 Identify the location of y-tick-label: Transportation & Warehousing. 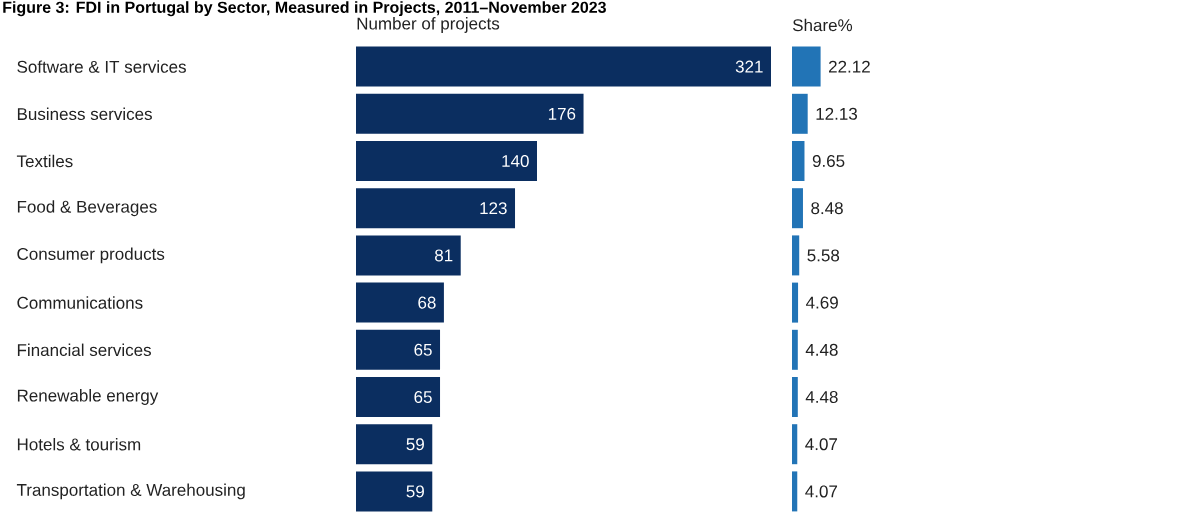
(130, 491).